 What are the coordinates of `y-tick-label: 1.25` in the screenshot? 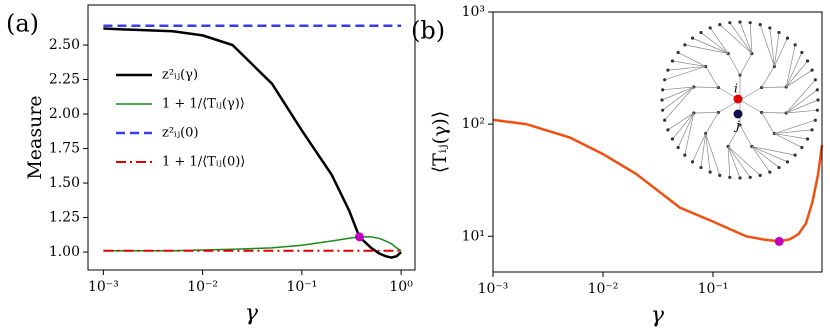 It's located at (64, 218).